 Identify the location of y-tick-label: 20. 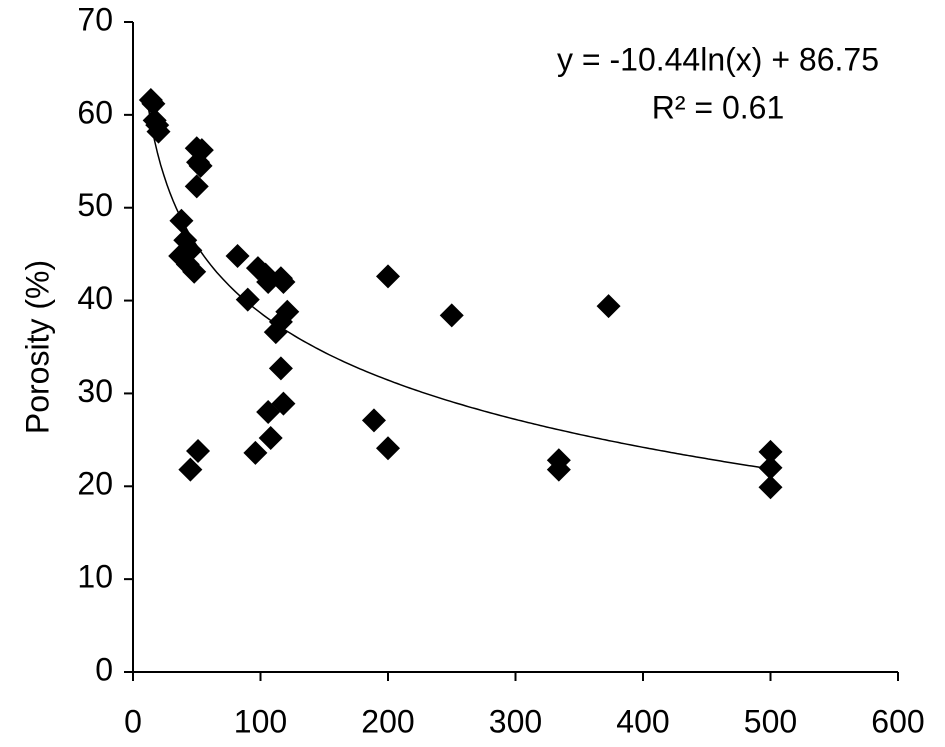
(95, 484).